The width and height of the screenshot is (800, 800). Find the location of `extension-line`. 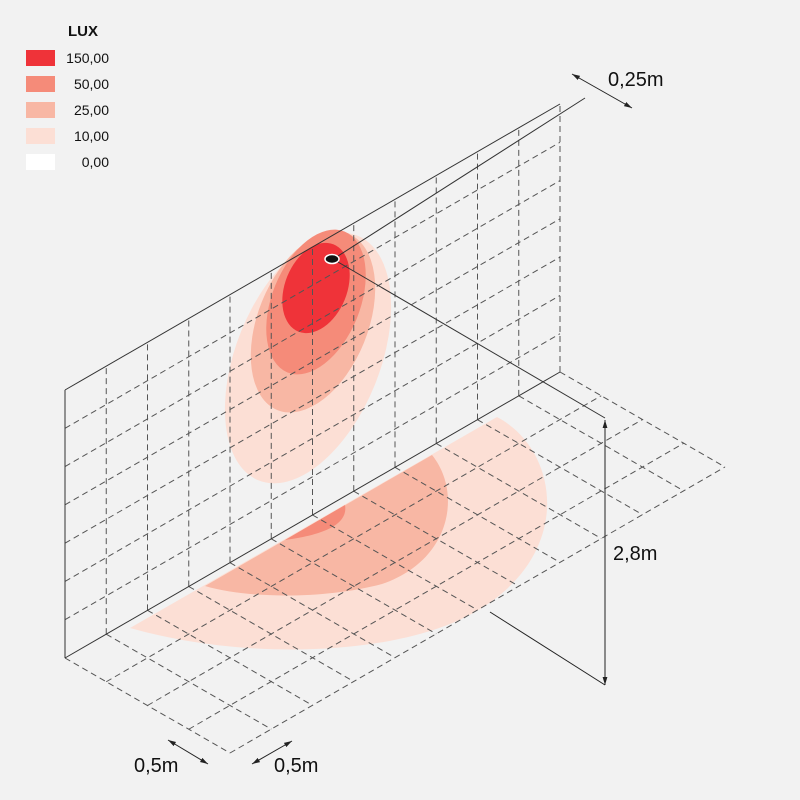

extension-line is located at coordinates (547, 648).